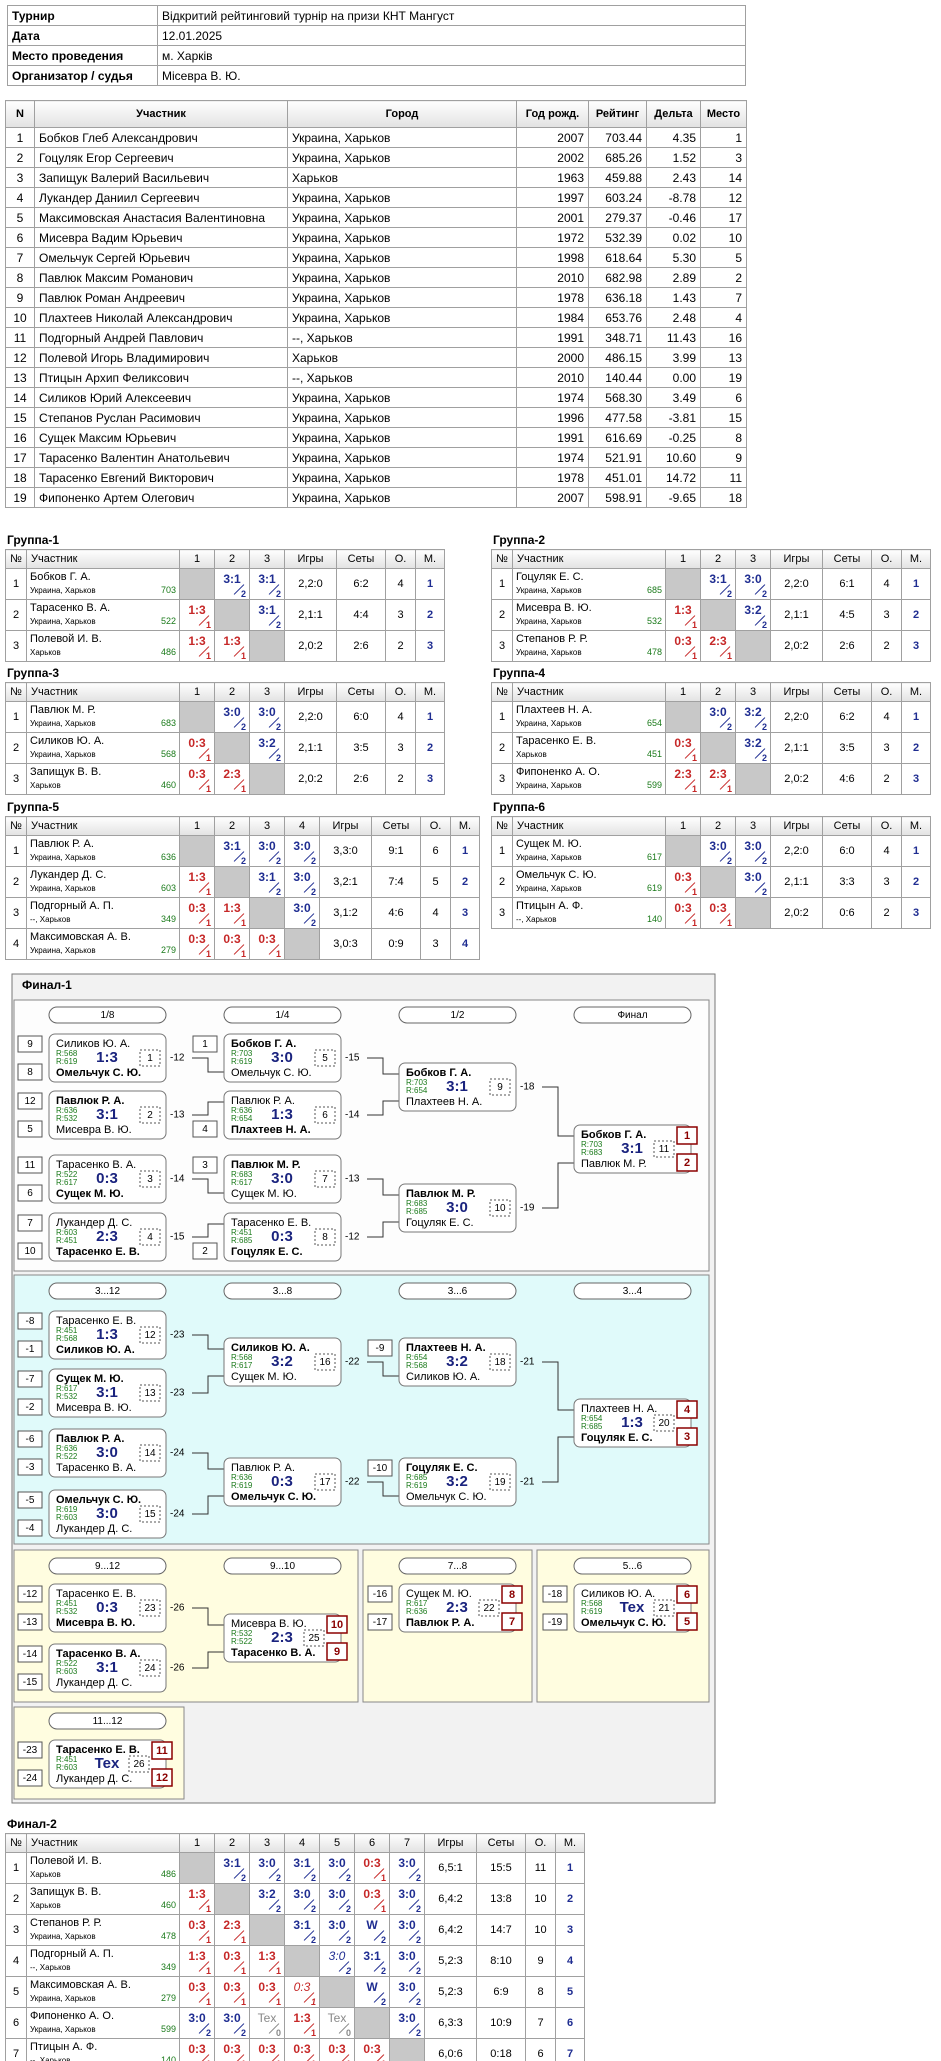  I want to click on loser-destination: -13, so click(352, 1179).